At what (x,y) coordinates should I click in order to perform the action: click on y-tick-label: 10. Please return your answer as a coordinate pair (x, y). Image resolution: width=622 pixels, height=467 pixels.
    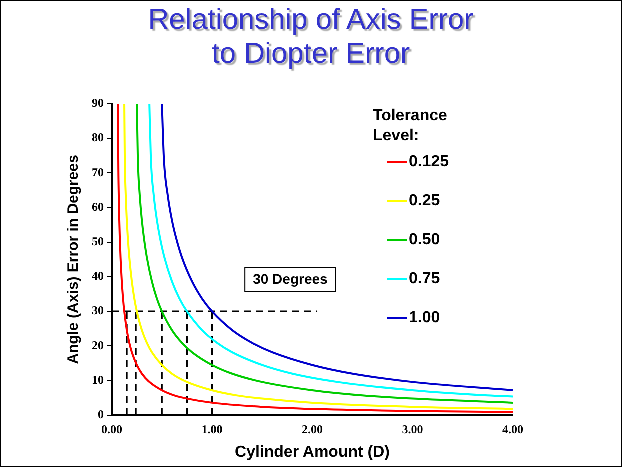
    Looking at the image, I should click on (98, 379).